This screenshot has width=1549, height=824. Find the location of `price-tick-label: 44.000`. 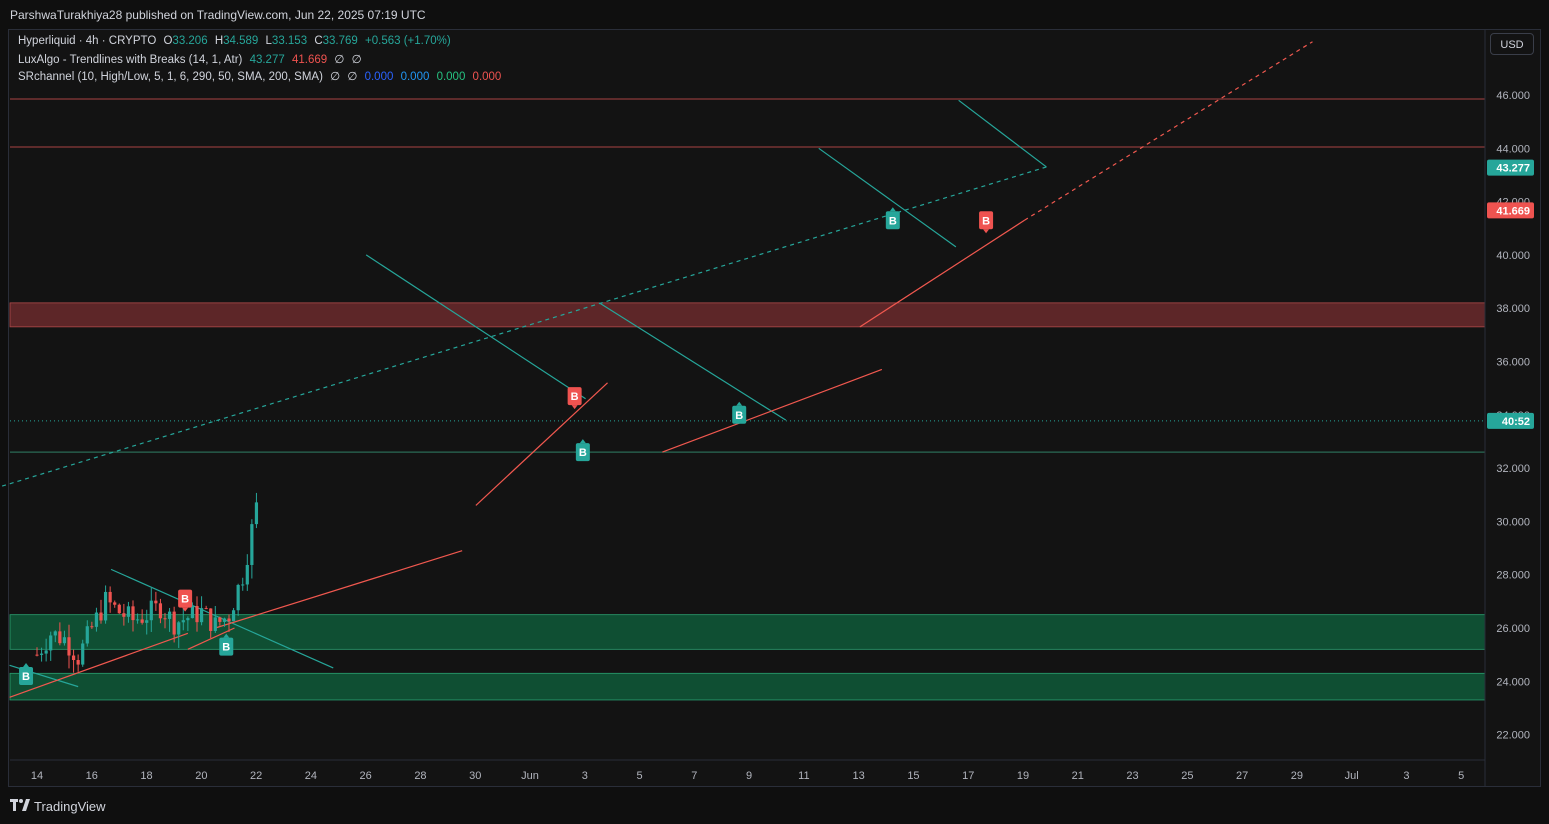

price-tick-label: 44.000 is located at coordinates (1513, 149).